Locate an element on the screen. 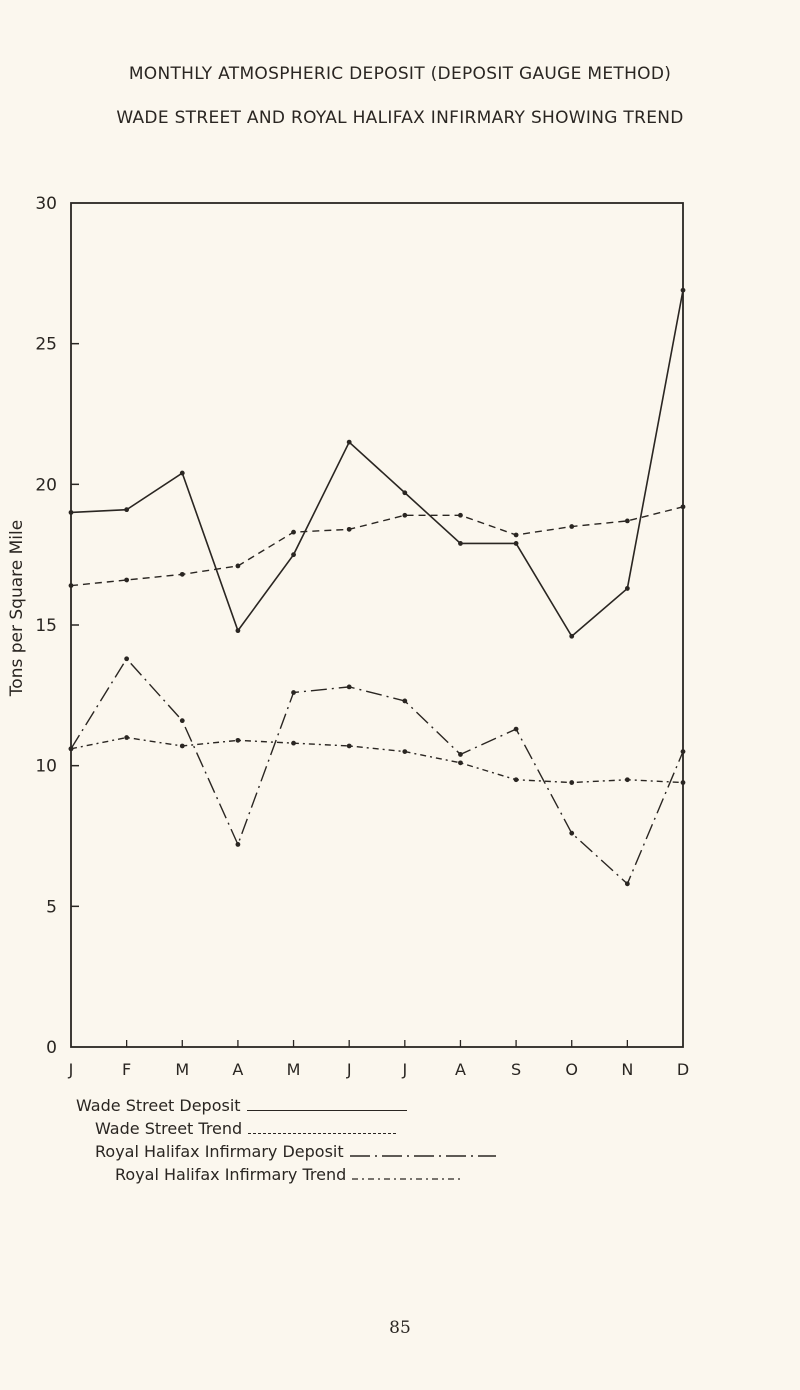 The height and width of the screenshot is (1390, 800). y-tick-label: 15 is located at coordinates (46, 626).